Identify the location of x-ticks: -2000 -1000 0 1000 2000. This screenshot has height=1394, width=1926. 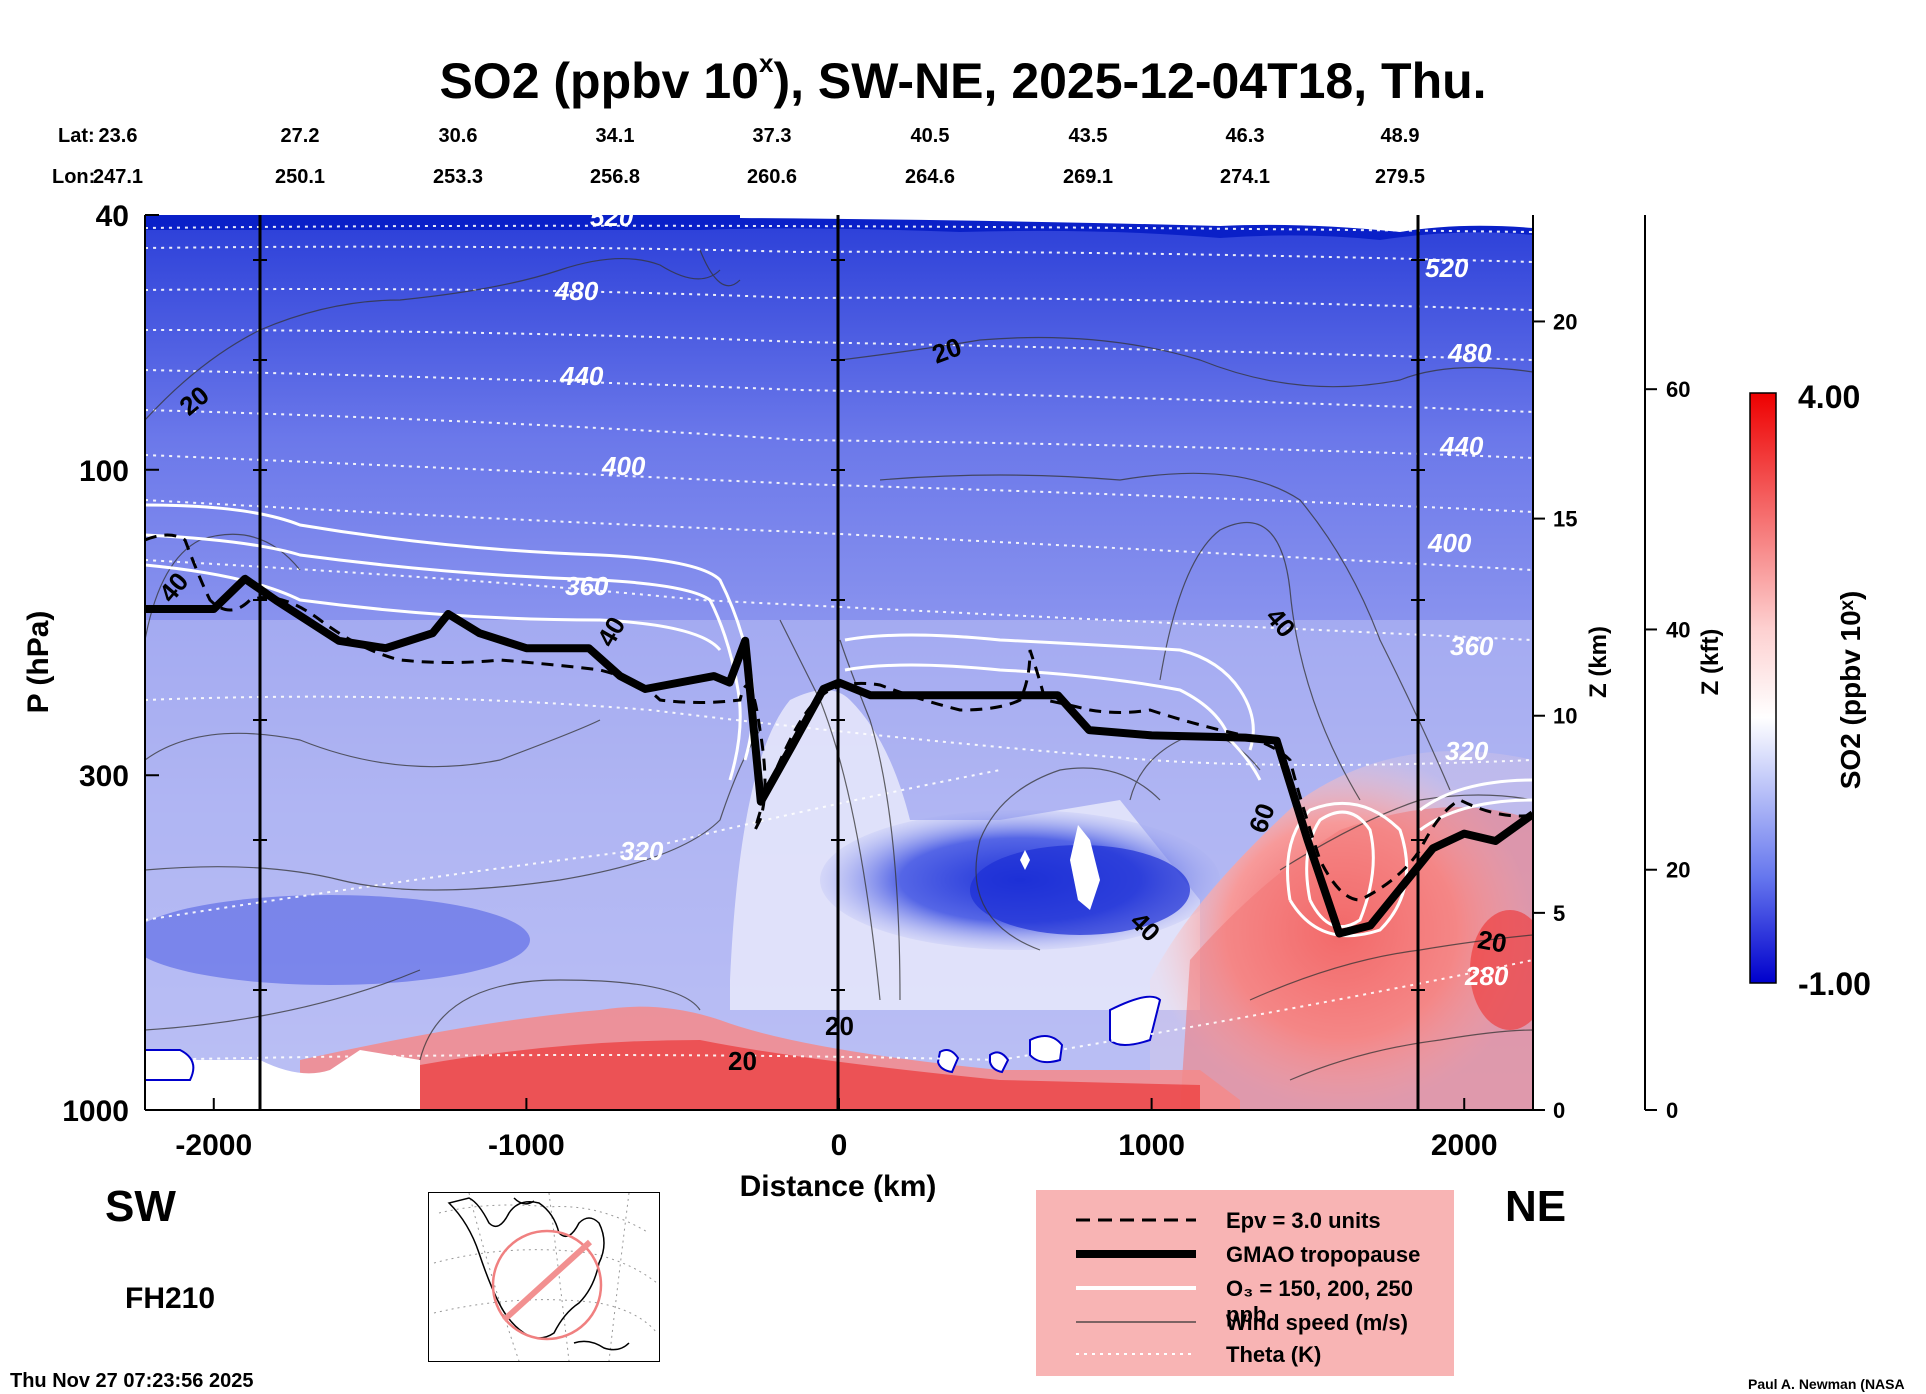
(836, 1130).